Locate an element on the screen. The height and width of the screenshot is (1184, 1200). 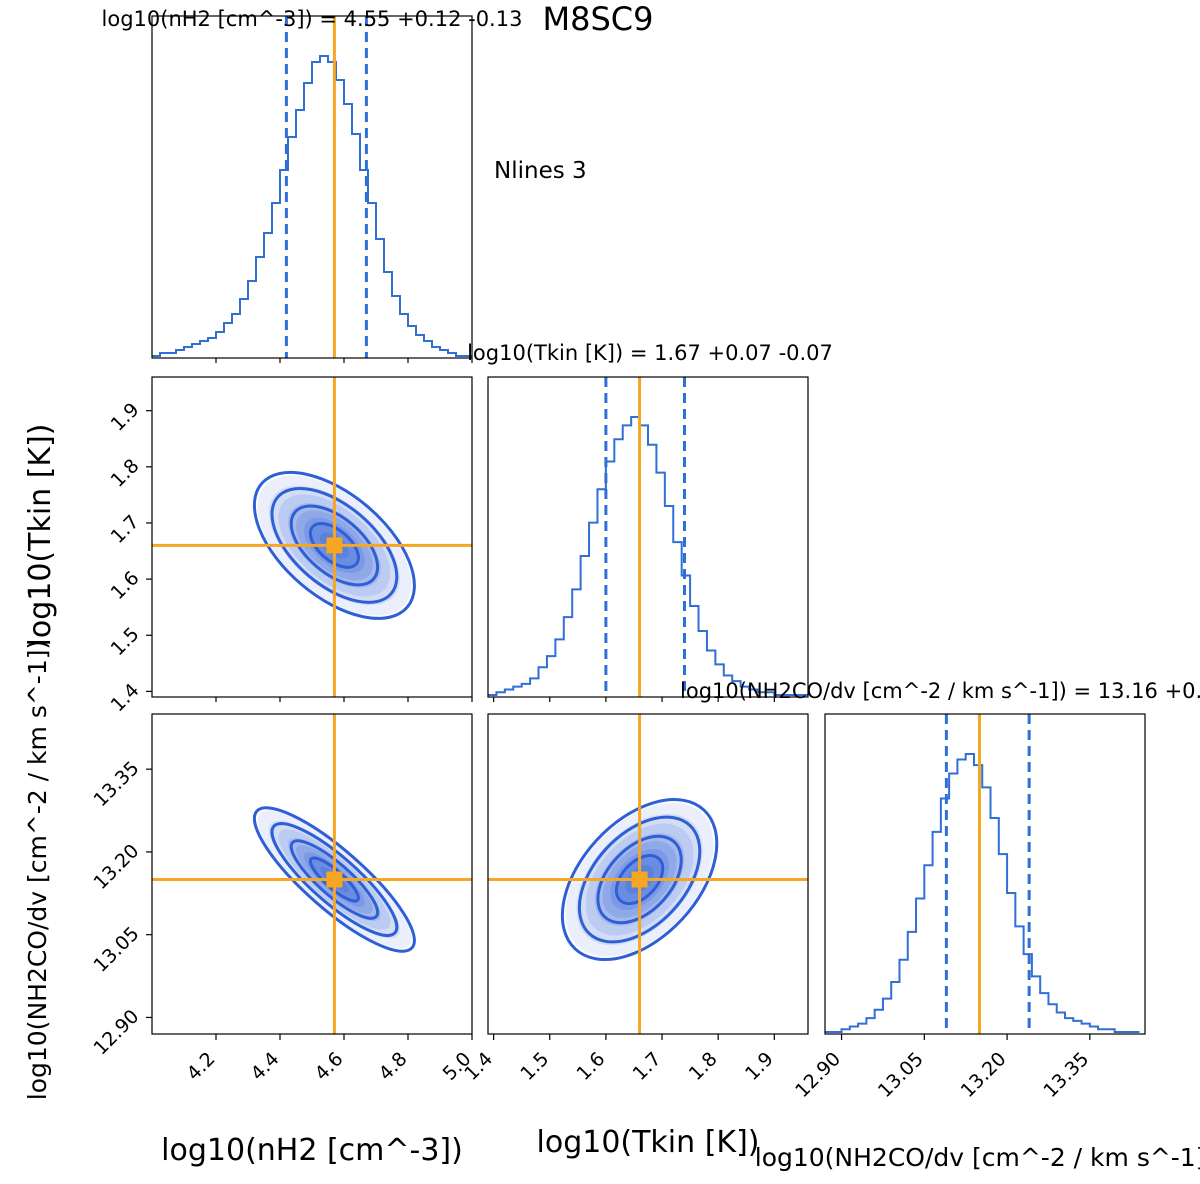
contours-n-t is located at coordinates (334, 545).